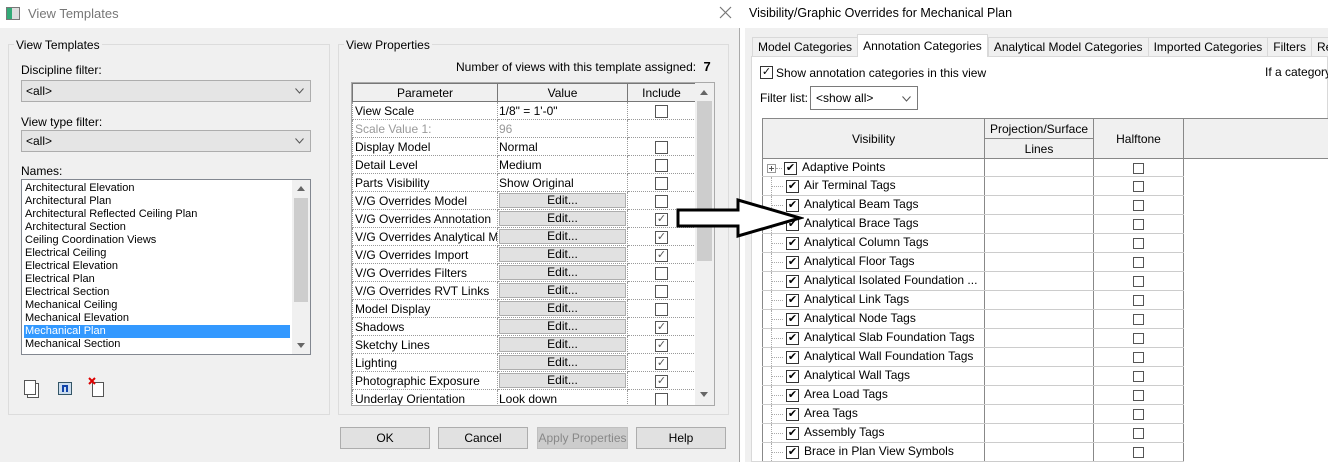 This screenshot has width=1328, height=462. Describe the element at coordinates (725, 12) in the screenshot. I see `close-x-icon` at that location.